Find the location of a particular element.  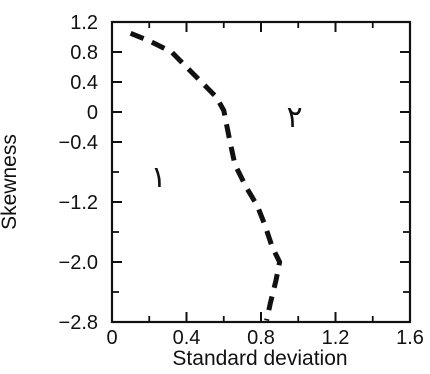

x-axis-title: Standard deviation is located at coordinates (259, 358).